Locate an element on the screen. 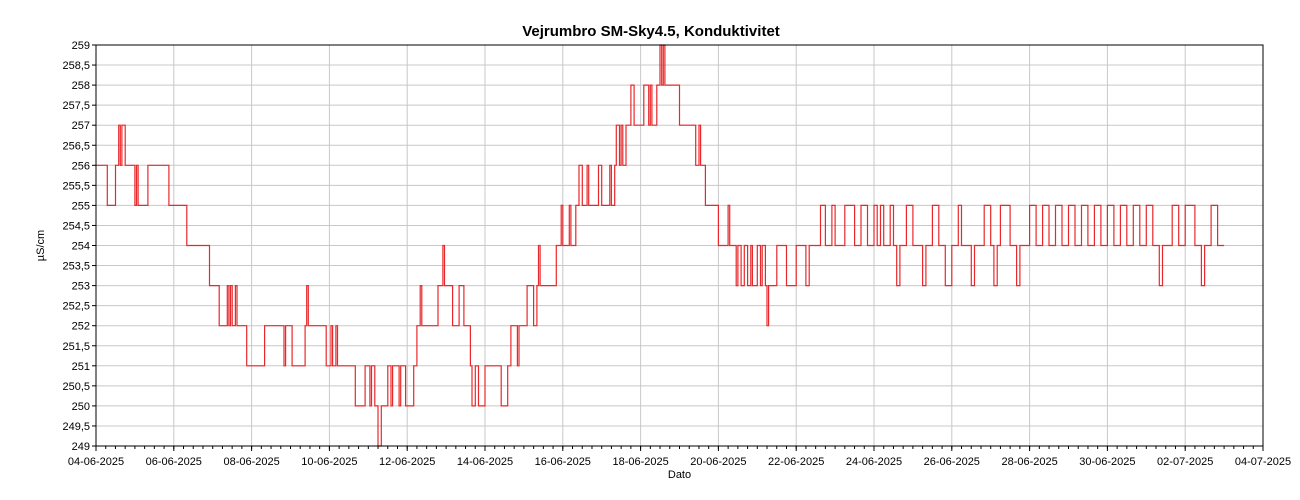 The height and width of the screenshot is (500, 1300). y-tick-label: 252 is located at coordinates (81, 327).